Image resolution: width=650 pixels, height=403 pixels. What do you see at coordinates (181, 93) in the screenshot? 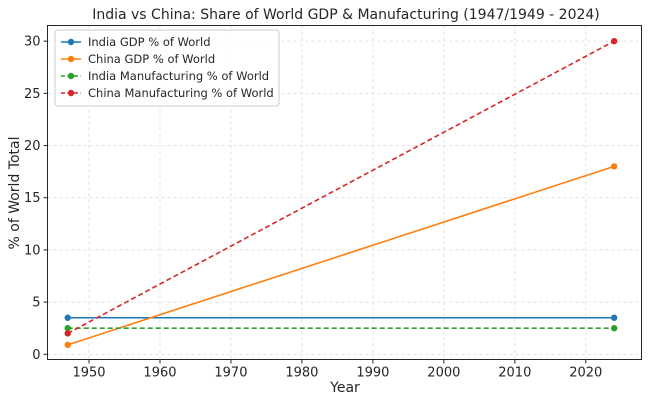
I see `legend-label: China Manufacturing % of World` at bounding box center [181, 93].